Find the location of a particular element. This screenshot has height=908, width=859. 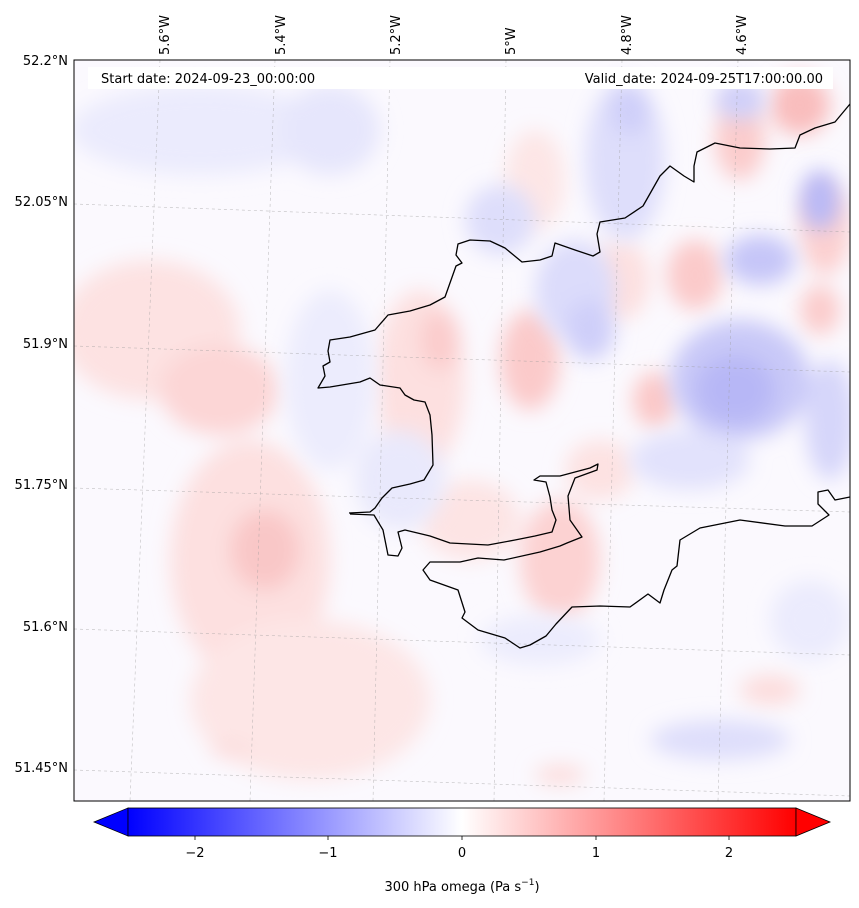

lat-label-51-9n: 51.9°N is located at coordinates (45, 344).